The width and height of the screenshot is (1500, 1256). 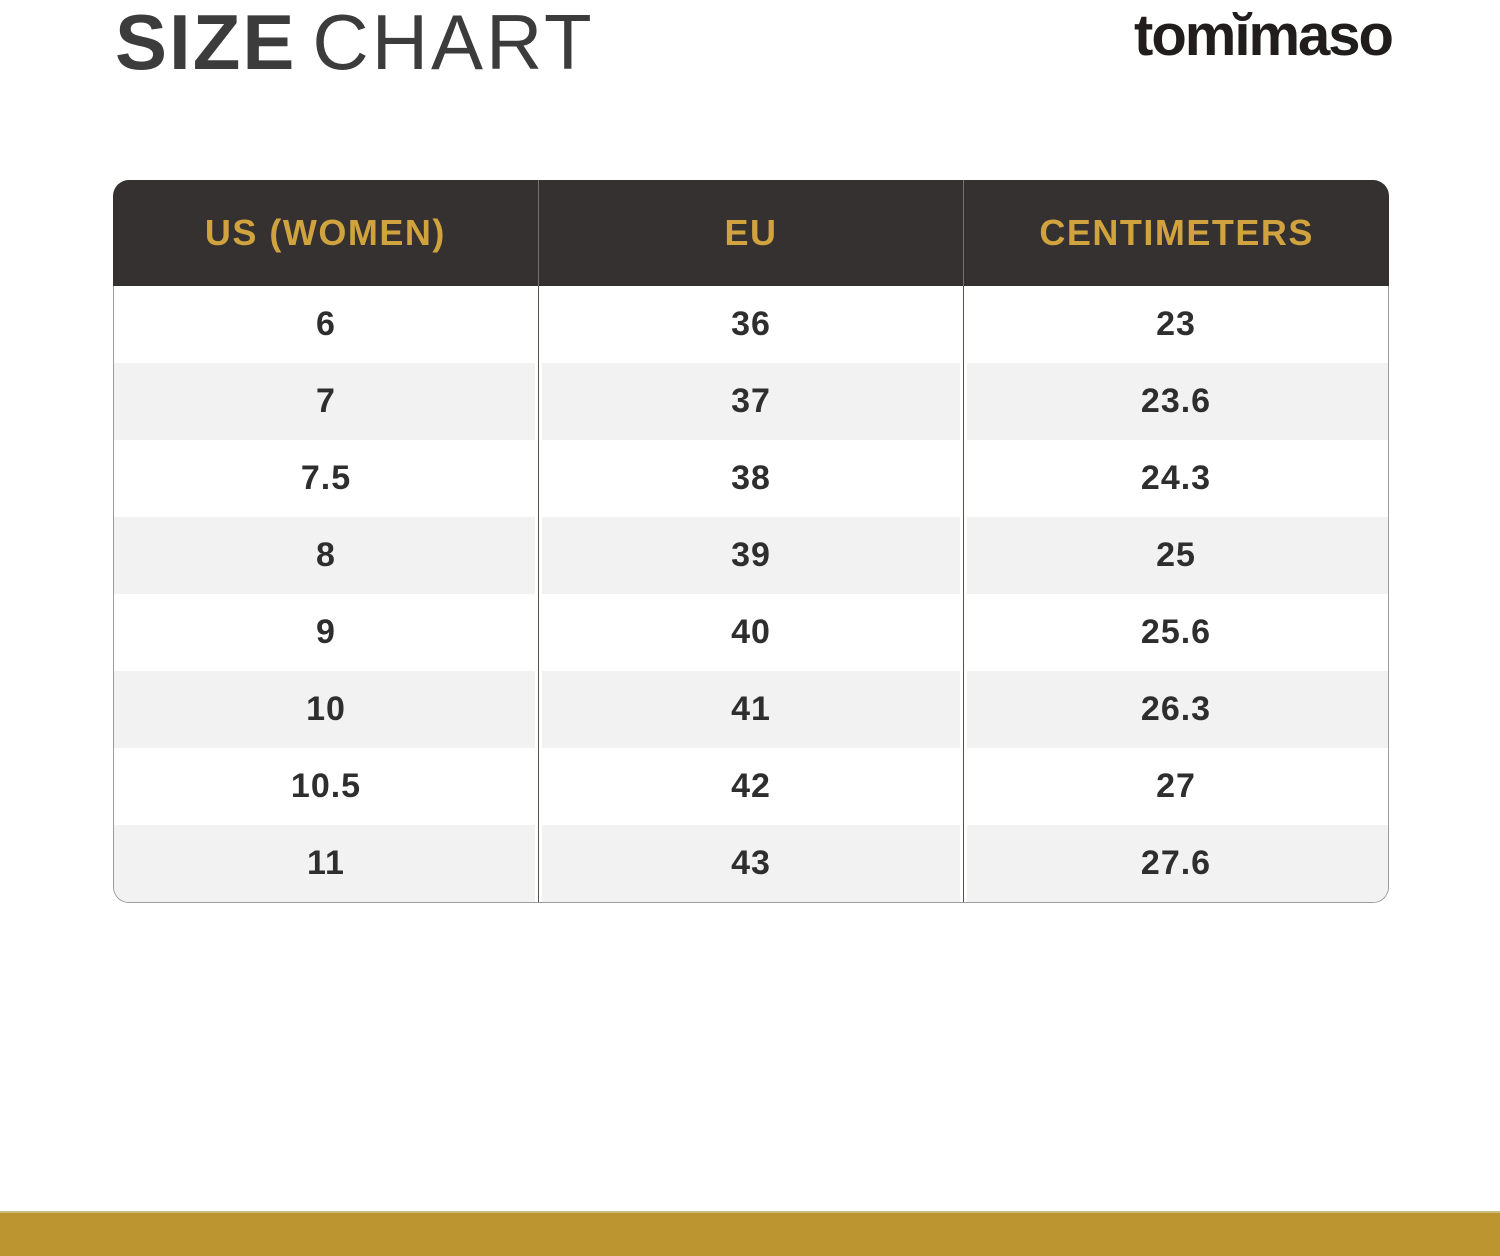 I want to click on table-cell: 41, so click(x=751, y=709).